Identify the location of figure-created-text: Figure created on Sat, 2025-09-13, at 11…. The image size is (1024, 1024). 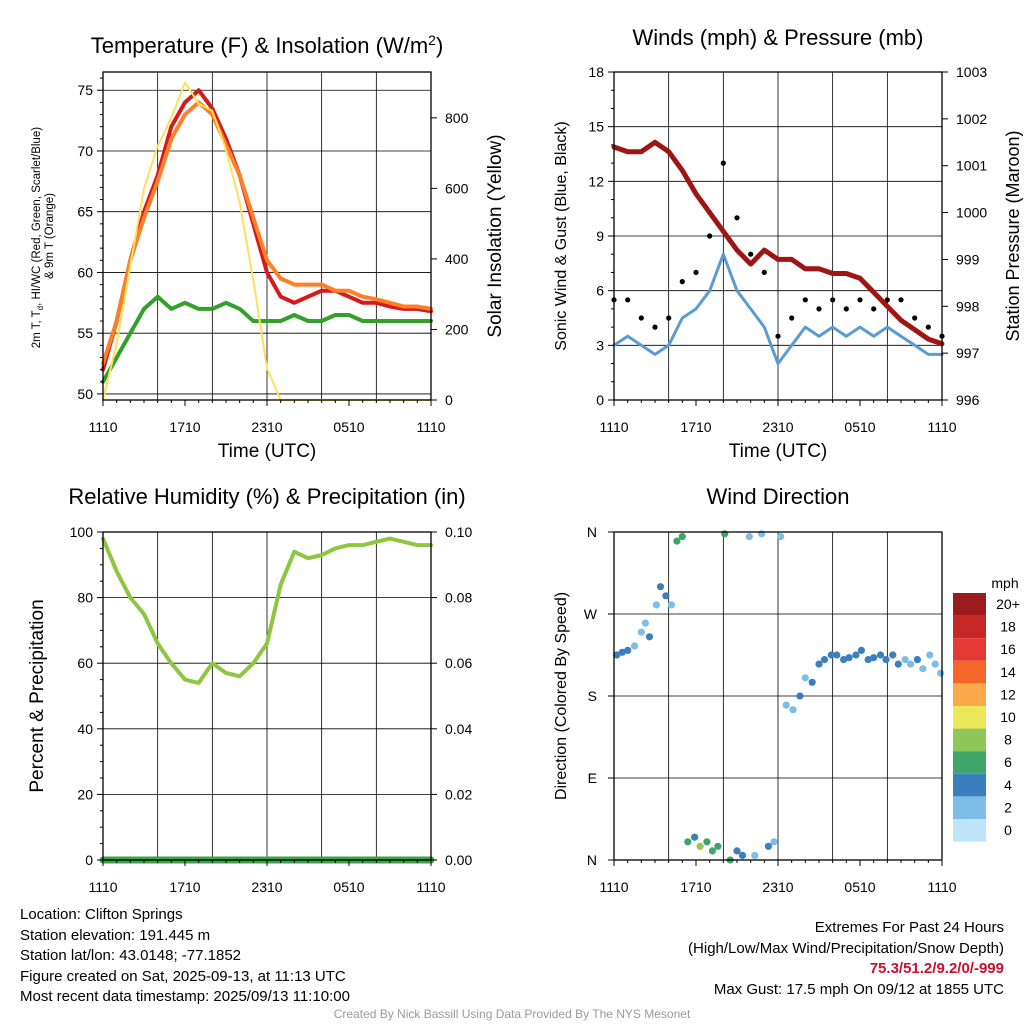
(183, 976).